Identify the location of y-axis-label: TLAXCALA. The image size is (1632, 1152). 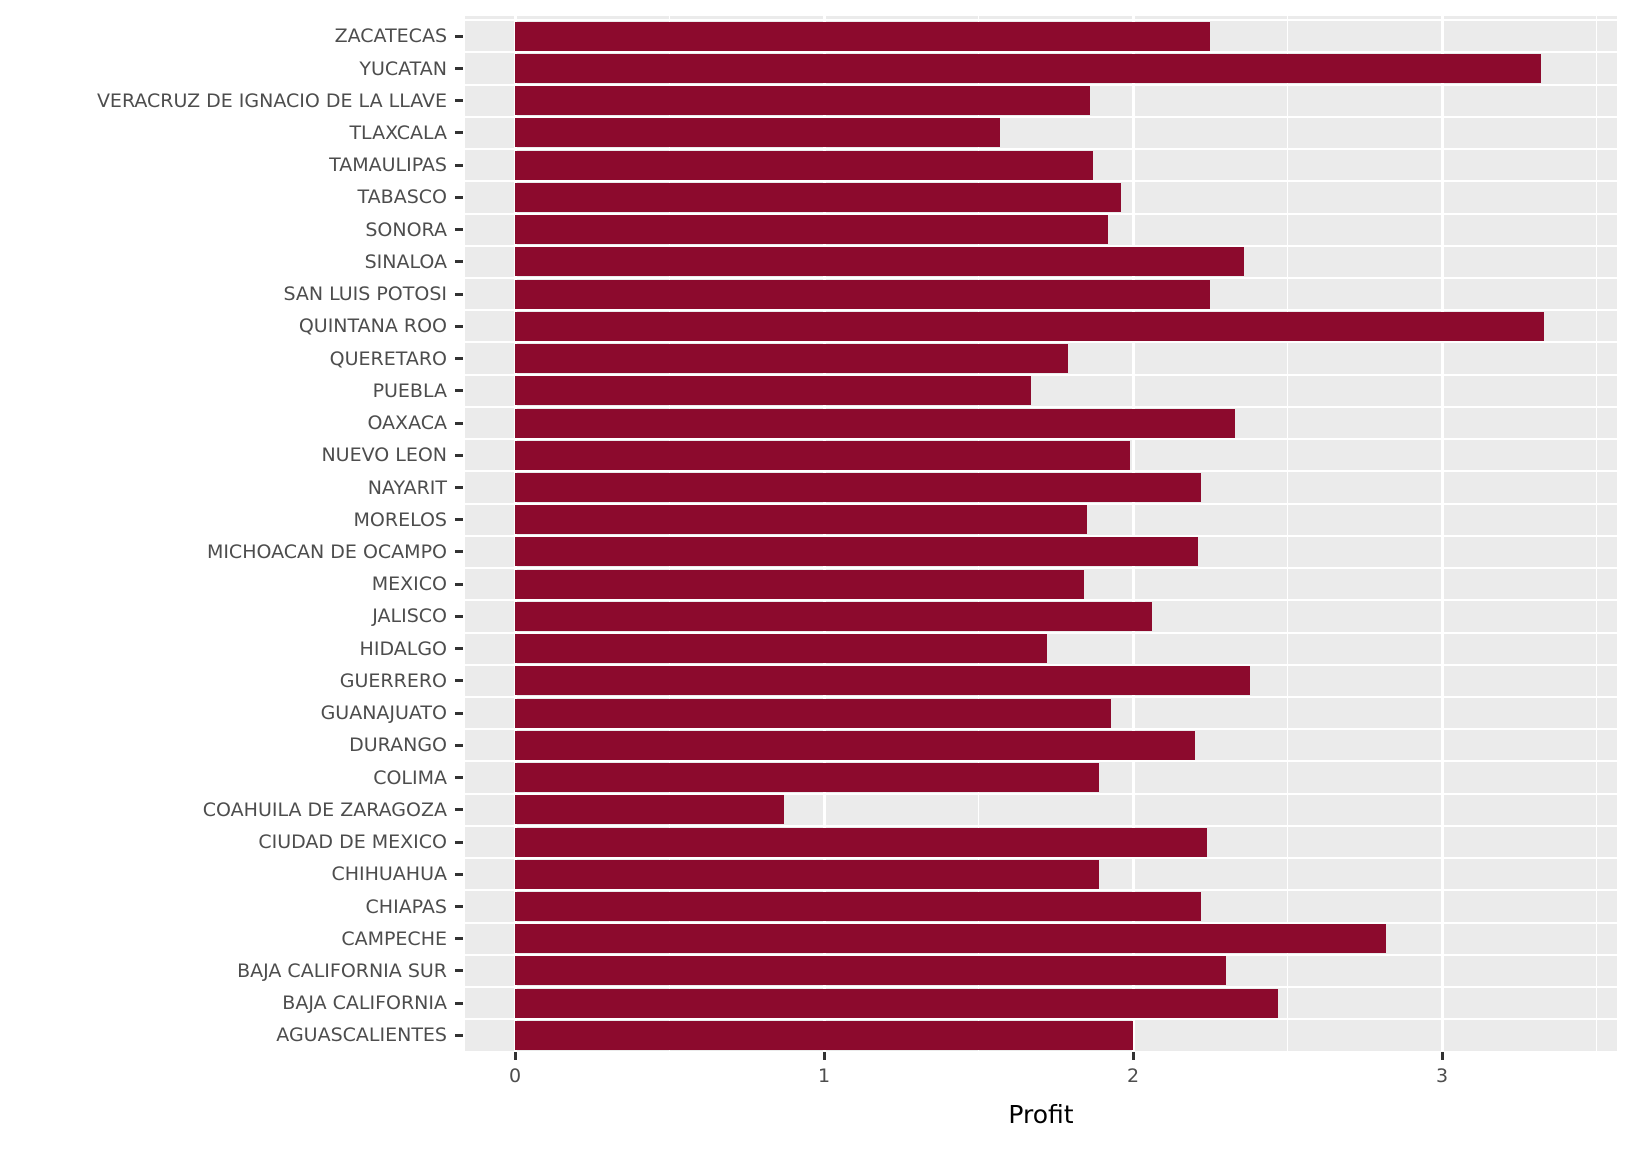
(398, 132).